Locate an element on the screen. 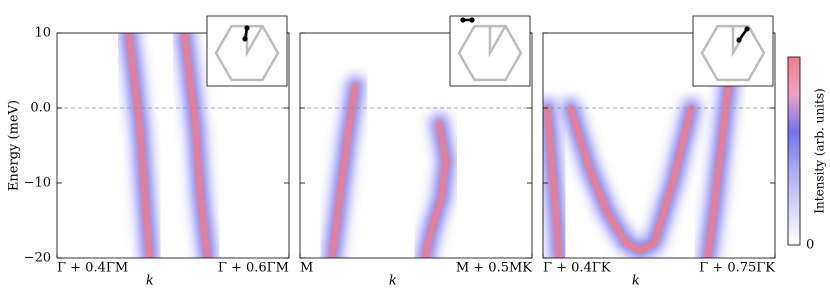 This screenshot has width=830, height=305. y-tick-label: 10 is located at coordinates (42, 33).